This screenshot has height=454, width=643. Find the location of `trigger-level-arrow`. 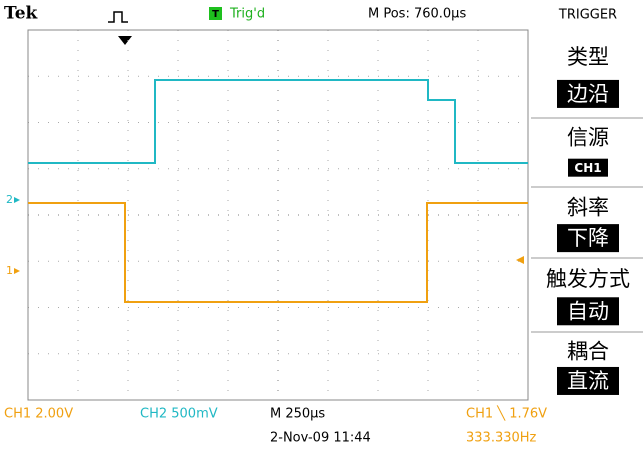

trigger-level-arrow is located at coordinates (520, 260).